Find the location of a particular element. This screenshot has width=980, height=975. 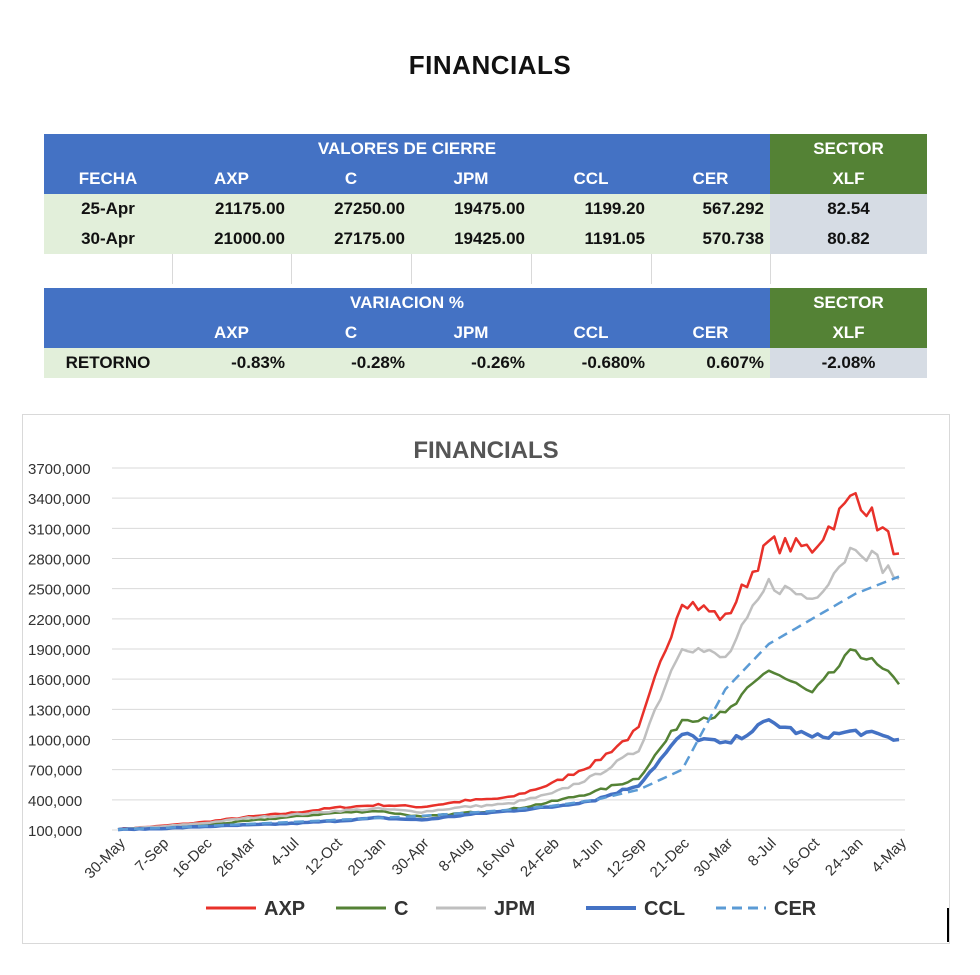

y-tick-label: 3100,000 is located at coordinates (59, 529).